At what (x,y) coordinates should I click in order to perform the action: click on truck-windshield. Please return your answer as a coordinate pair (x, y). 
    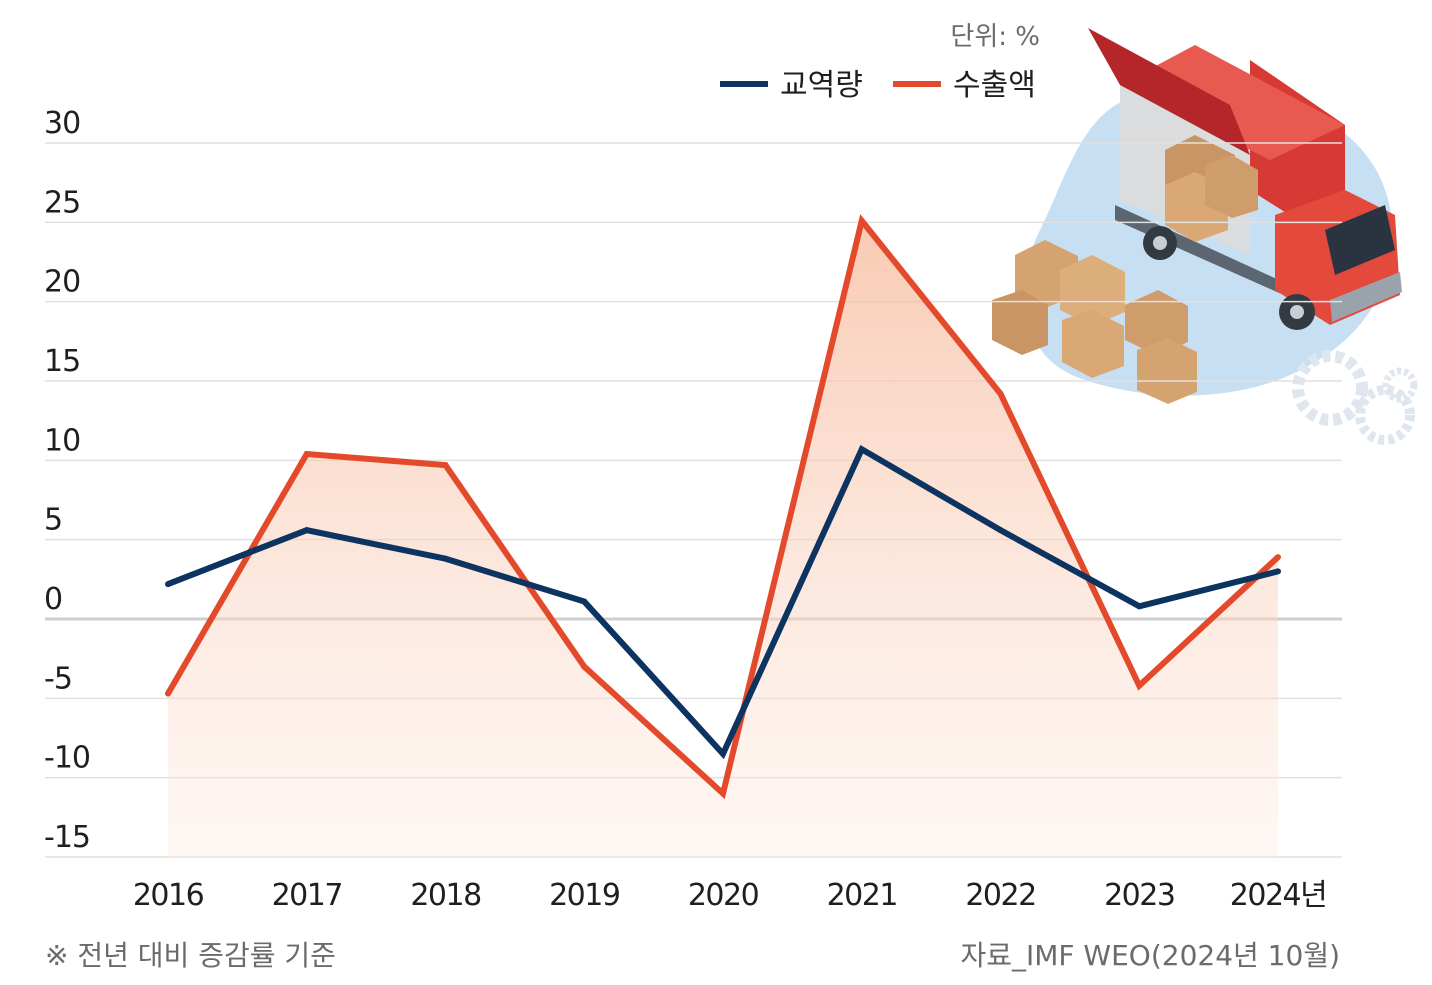
    Looking at the image, I should click on (1360, 240).